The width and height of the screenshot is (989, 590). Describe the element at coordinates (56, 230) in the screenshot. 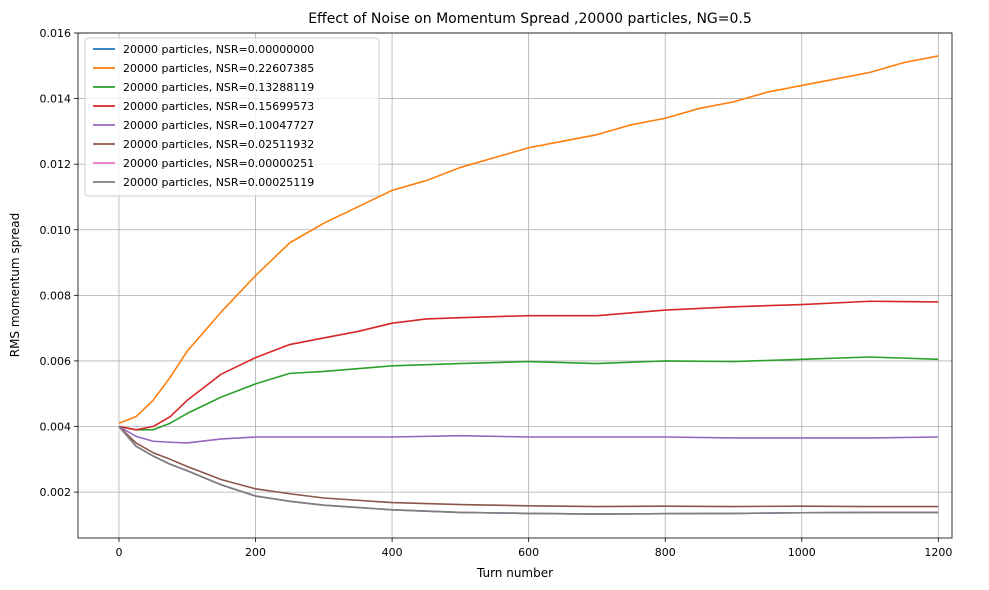

I see `y-tick-label: 0.010` at that location.